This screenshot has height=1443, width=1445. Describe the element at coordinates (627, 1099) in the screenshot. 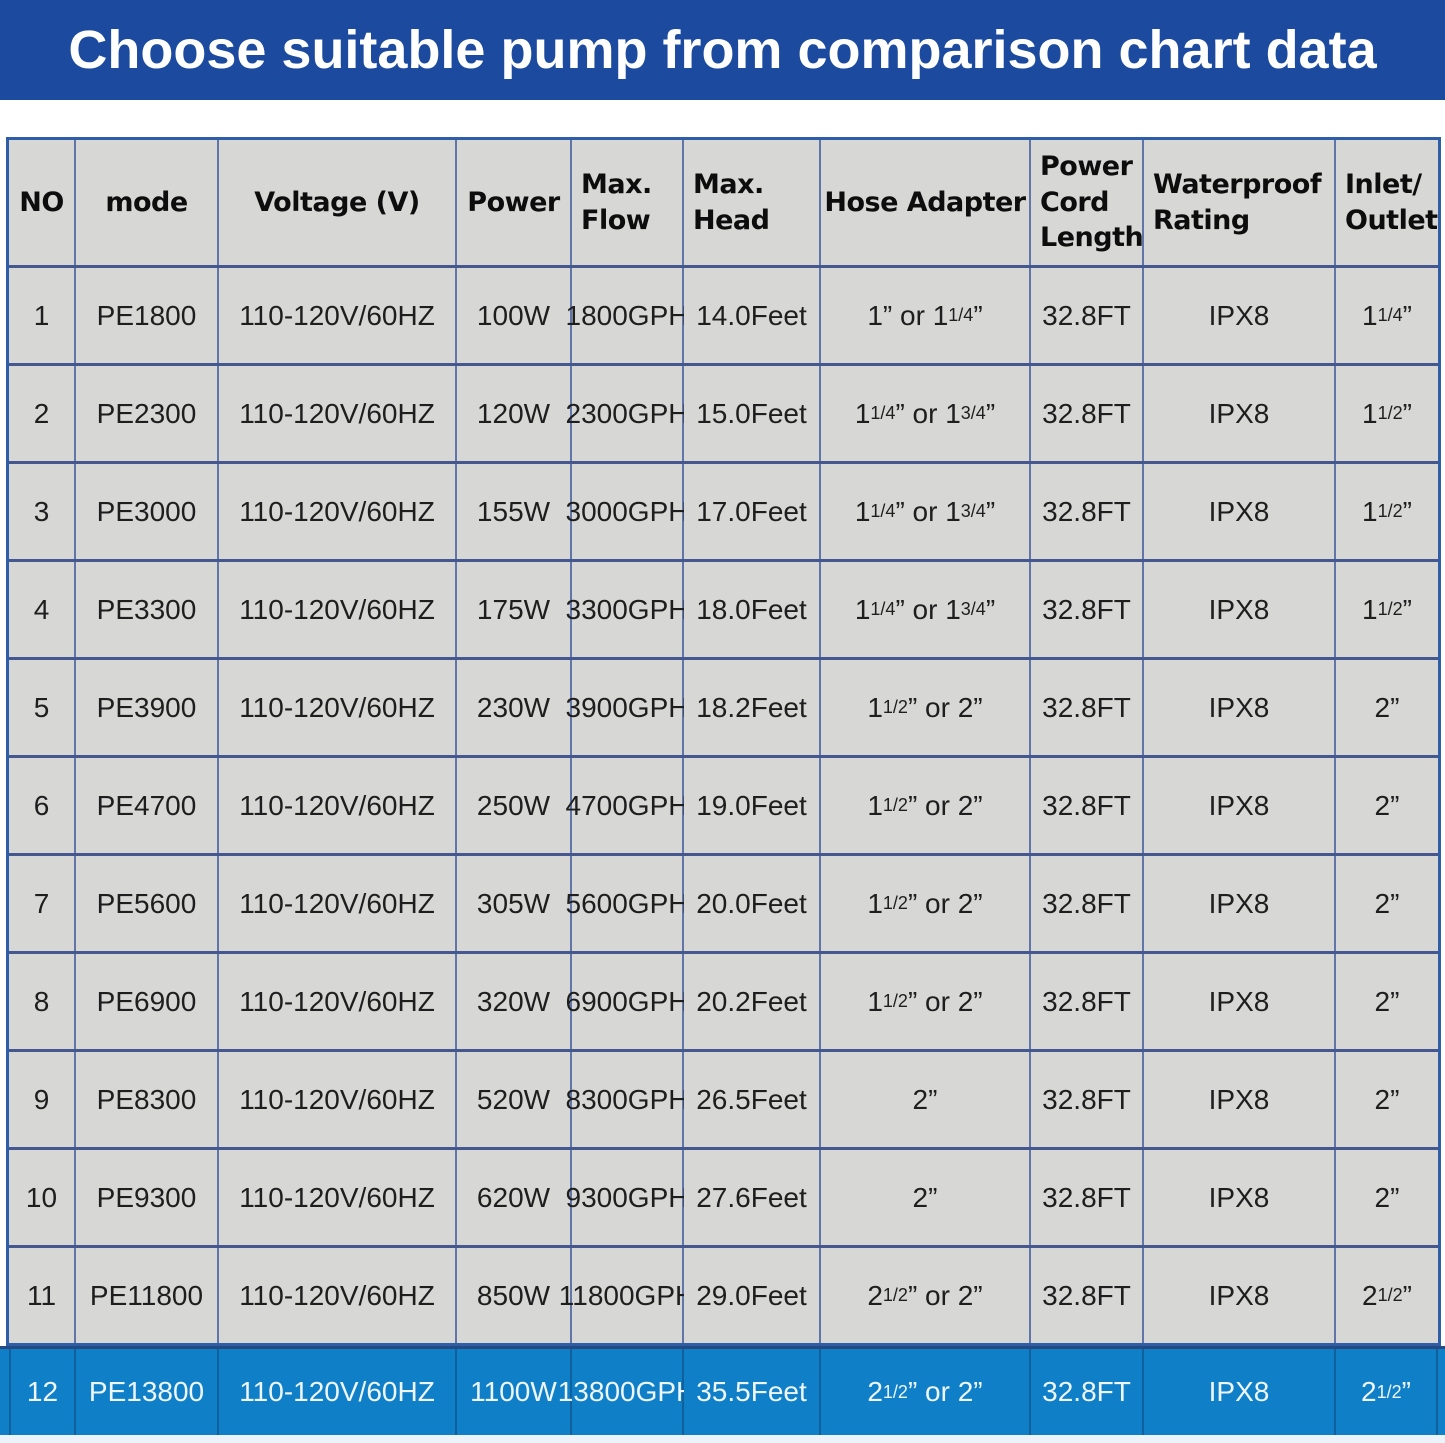

I see `cell-max-flow: 8300GPH` at that location.